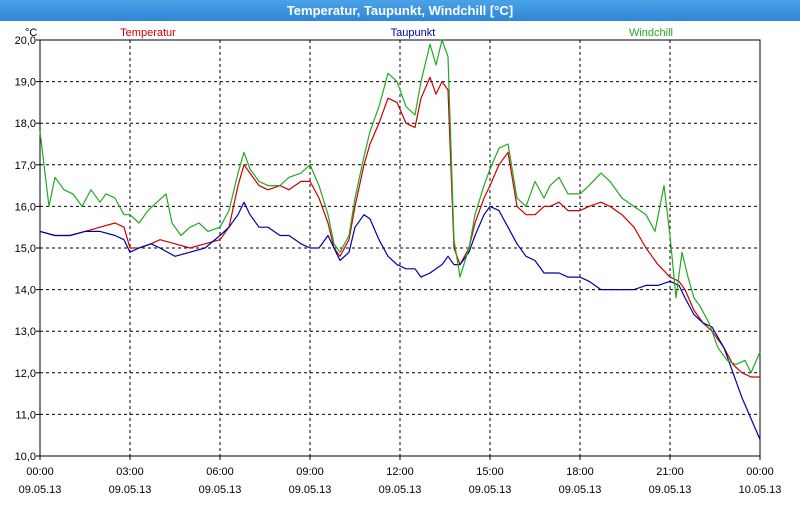 This screenshot has width=800, height=505. Describe the element at coordinates (413, 33) in the screenshot. I see `legend-taupunkt: Taupunkt` at that location.